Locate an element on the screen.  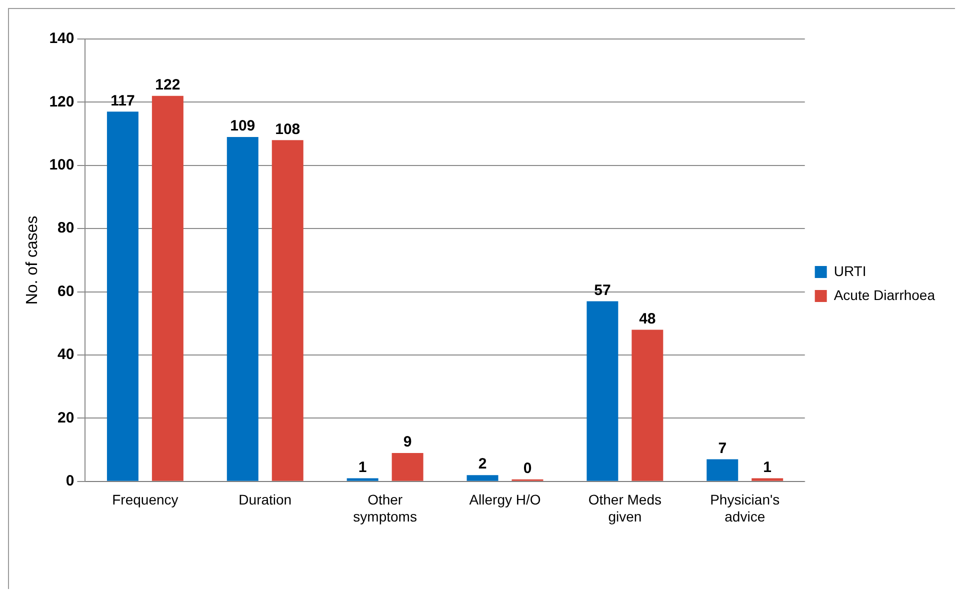
legend-label: URTI is located at coordinates (850, 270).